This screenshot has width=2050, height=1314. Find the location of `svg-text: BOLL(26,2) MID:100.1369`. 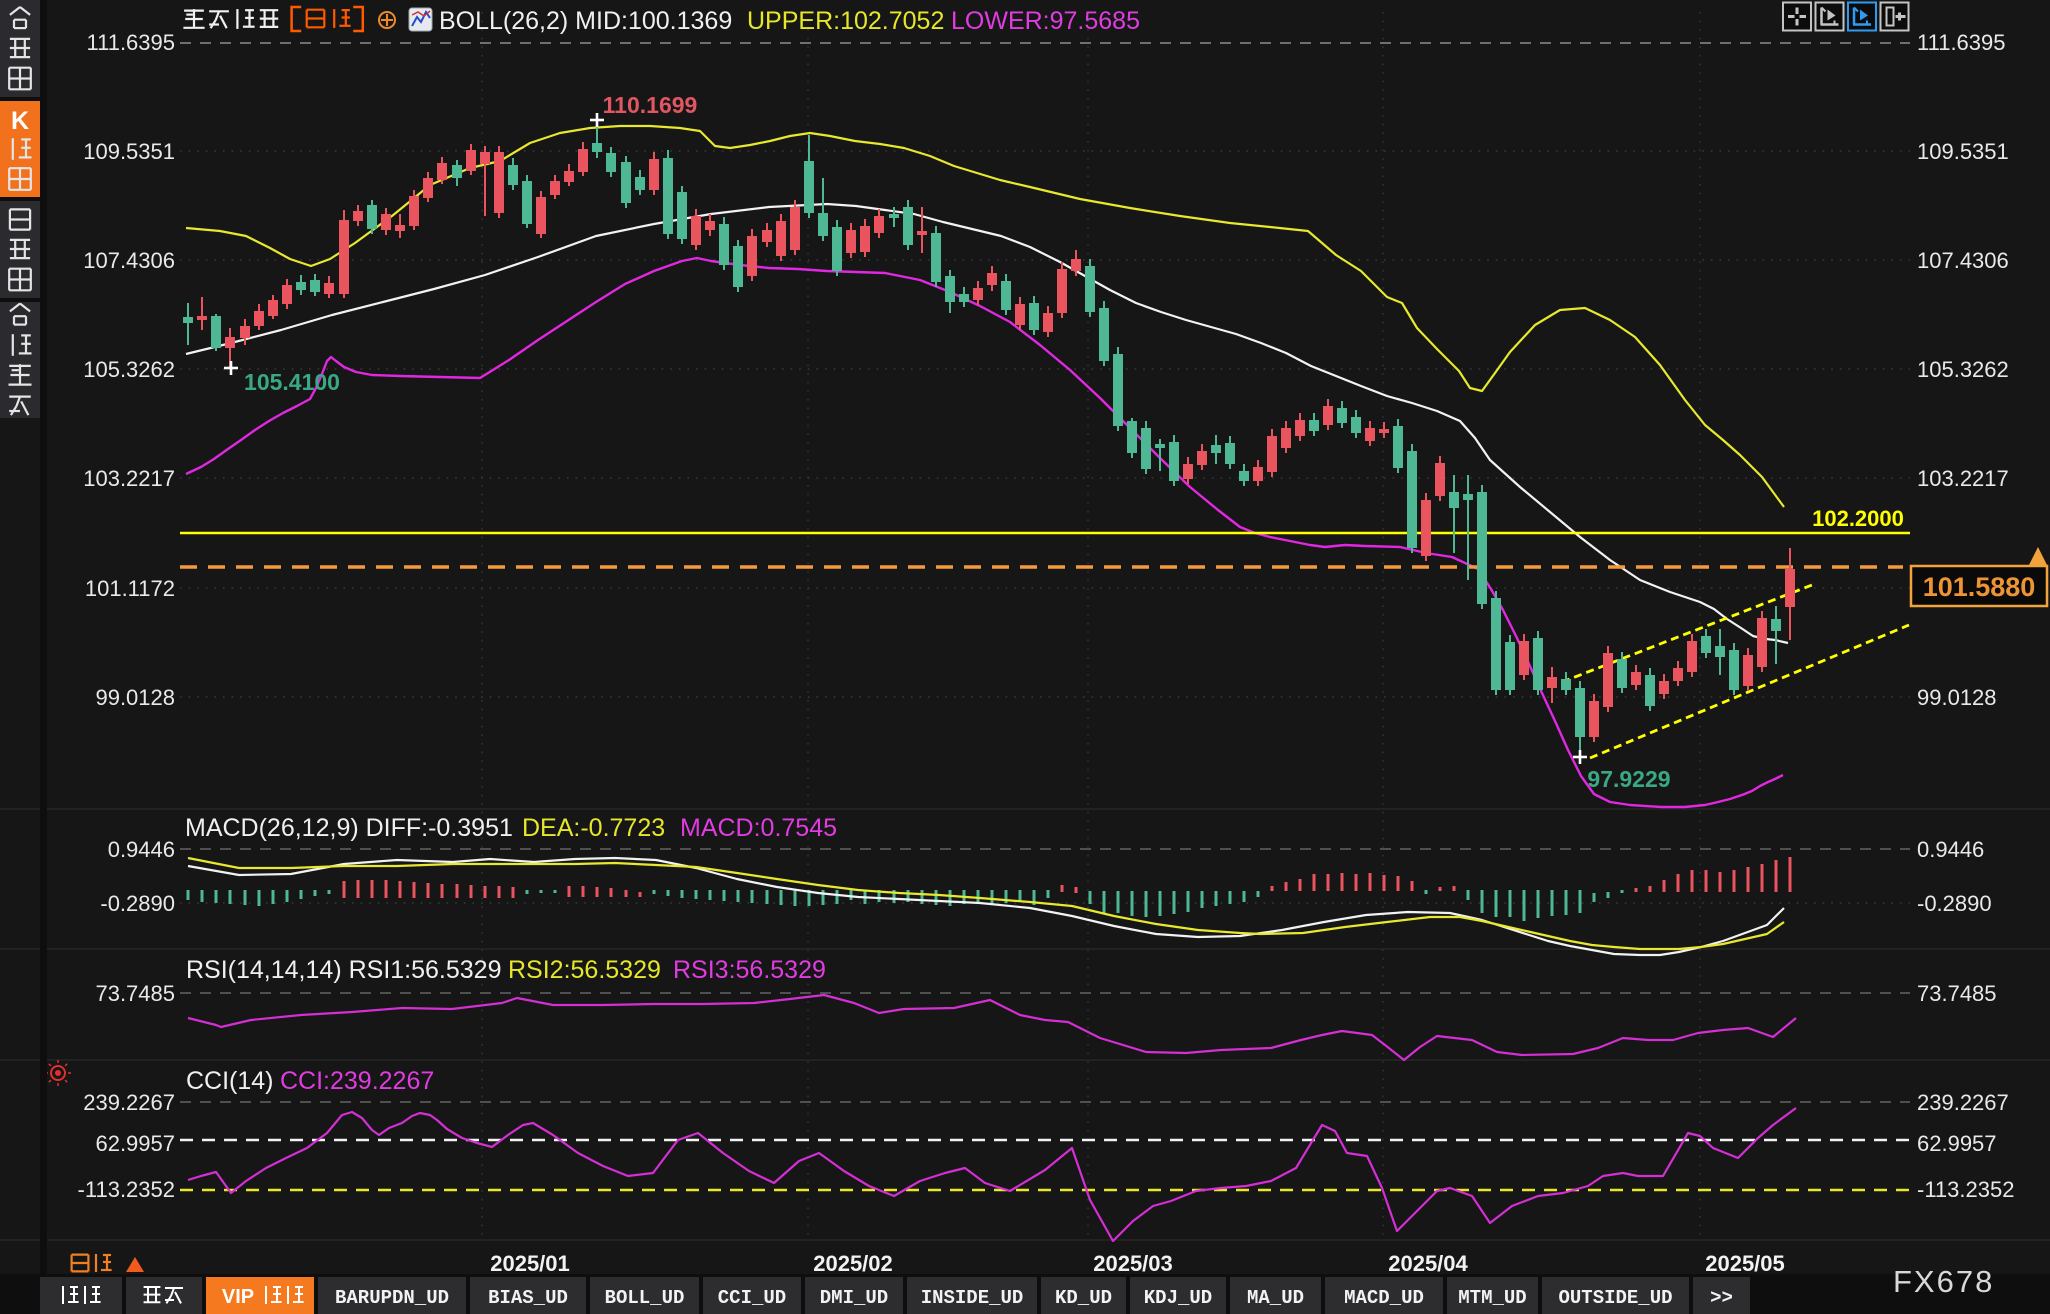

svg-text: BOLL(26,2) MID:100.1369 is located at coordinates (585, 21).